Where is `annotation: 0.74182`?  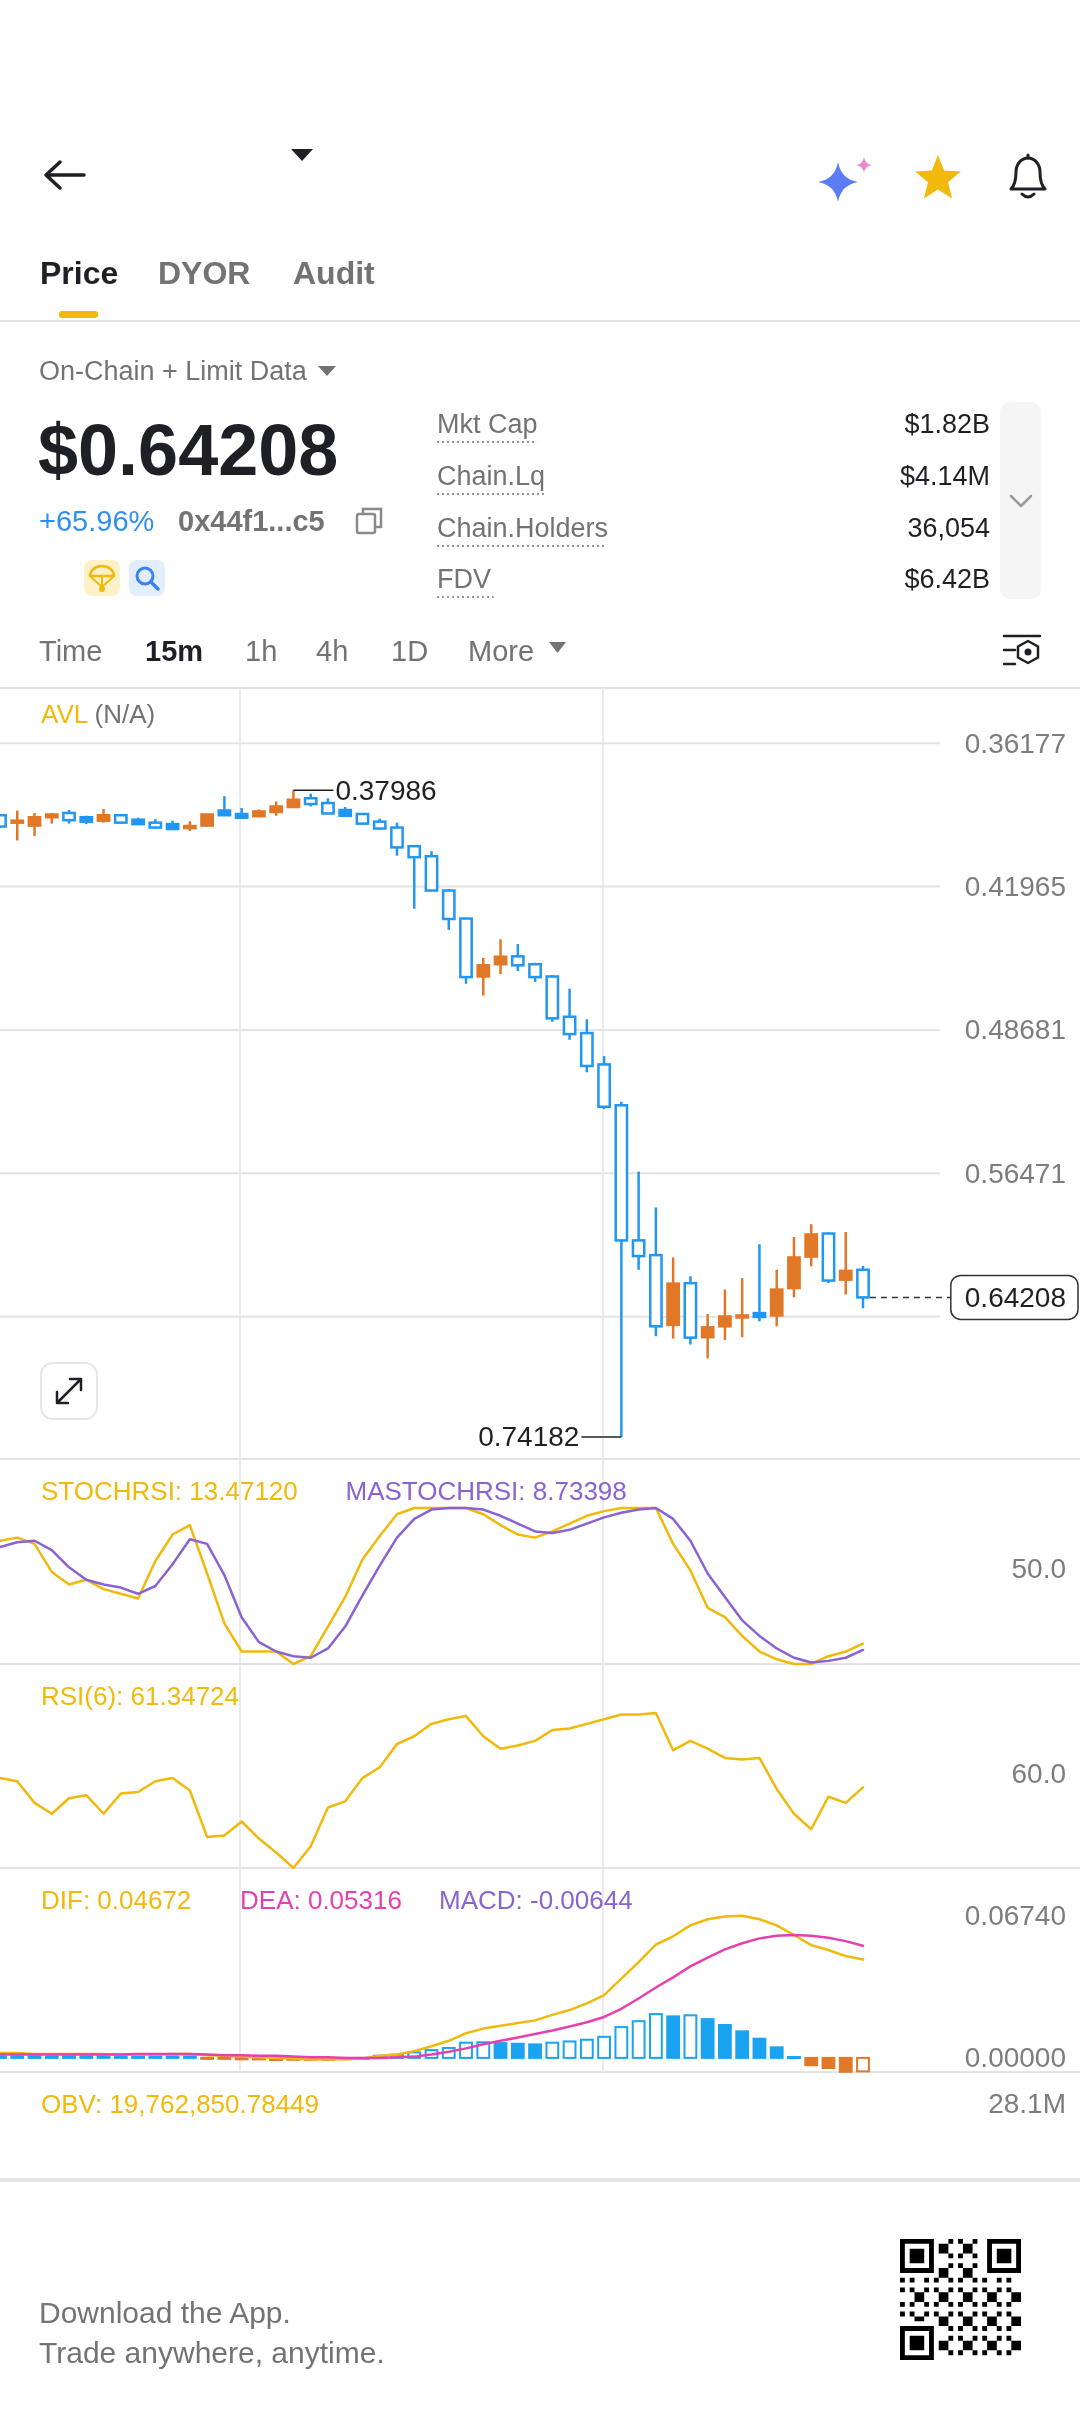
annotation: 0.74182 is located at coordinates (529, 1437).